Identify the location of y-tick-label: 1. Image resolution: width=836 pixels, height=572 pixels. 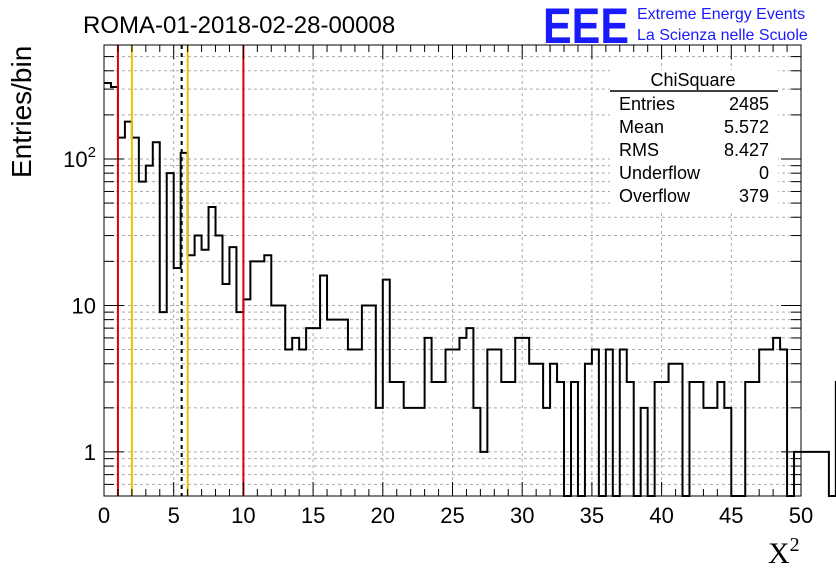
(90, 452).